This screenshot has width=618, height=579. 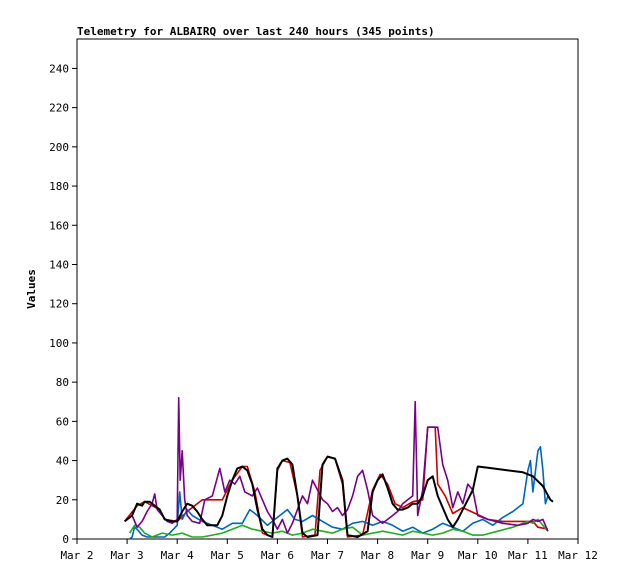 I want to click on y-tick-label: 60, so click(x=62, y=421).